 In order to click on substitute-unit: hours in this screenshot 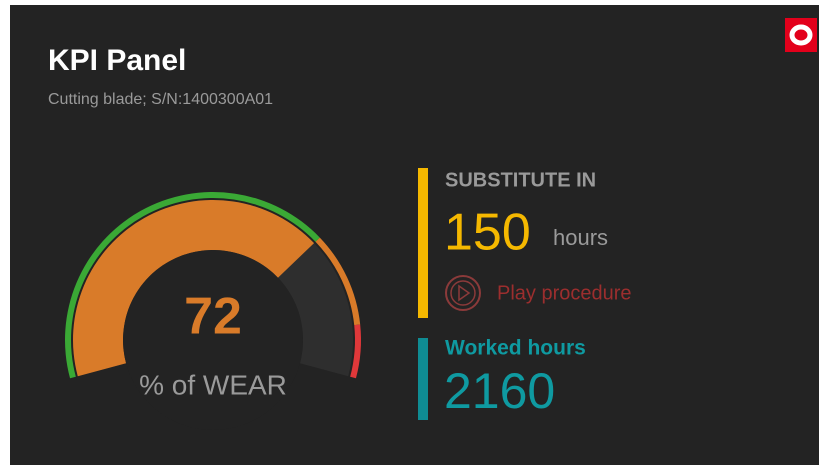, I will do `click(580, 237)`.